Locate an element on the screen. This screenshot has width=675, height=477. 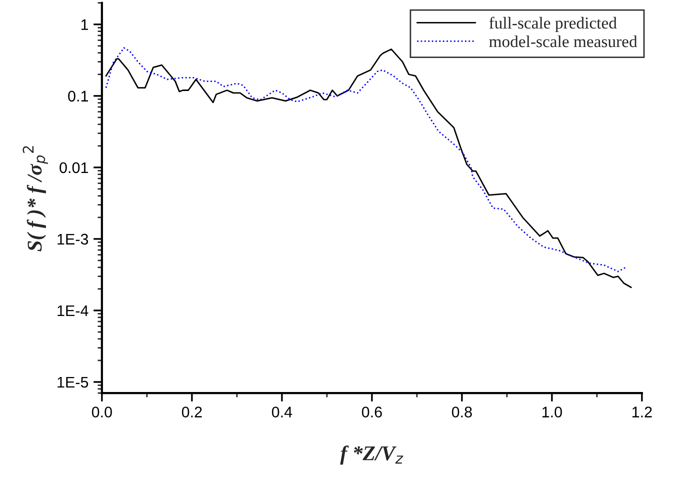
y-tick-label: 0.01 is located at coordinates (74, 168).